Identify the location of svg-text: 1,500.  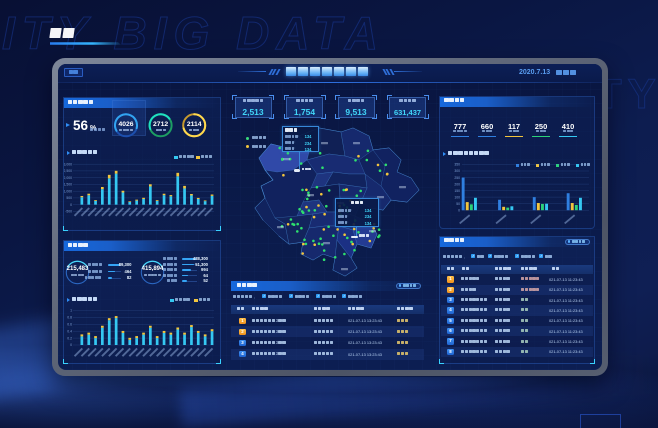
(68, 185).